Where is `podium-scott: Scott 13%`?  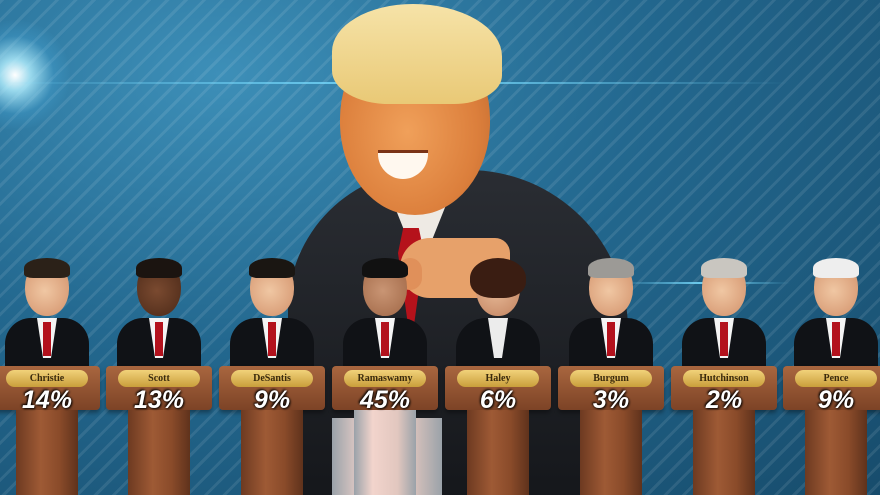
podium-scott: Scott 13% is located at coordinates (159, 376).